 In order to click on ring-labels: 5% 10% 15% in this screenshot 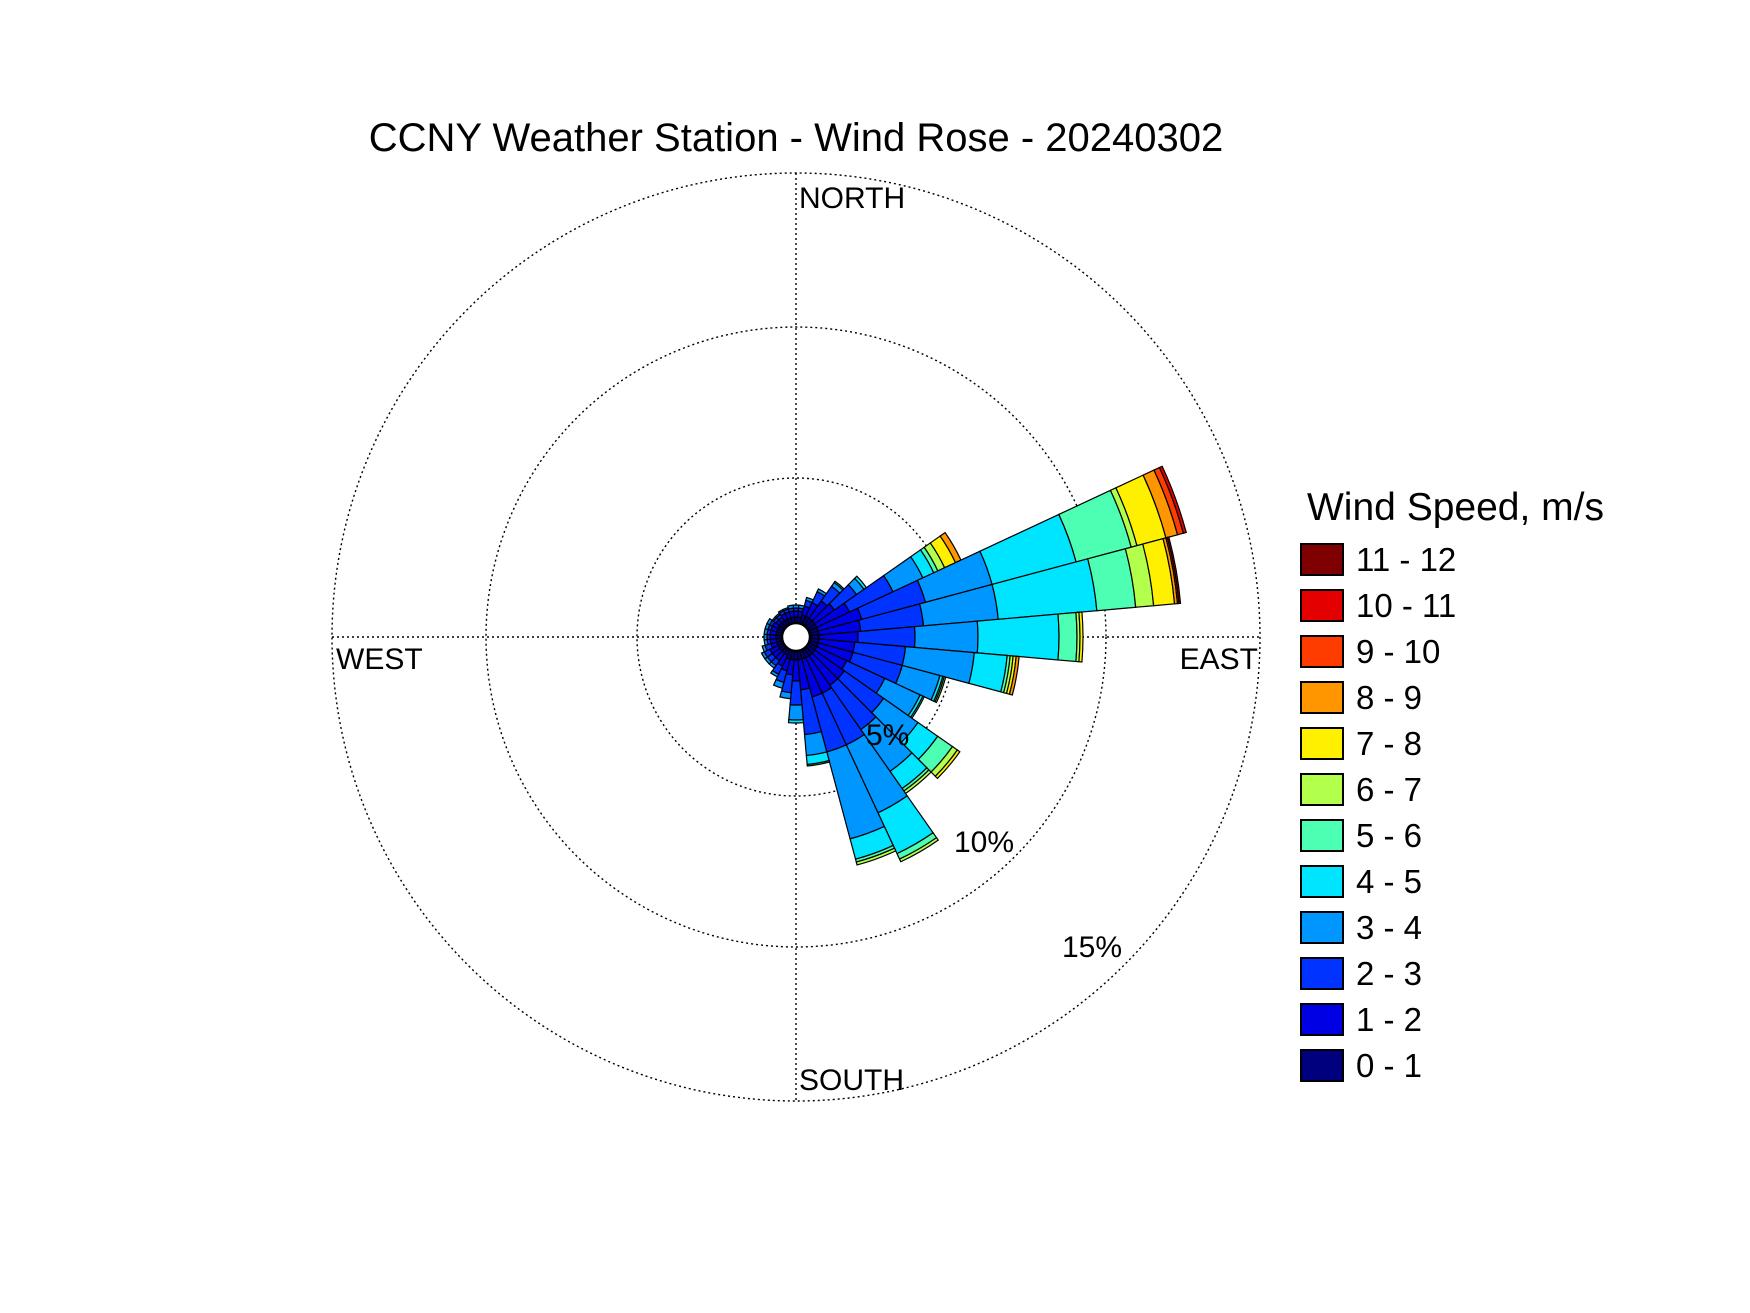, I will do `click(994, 841)`.